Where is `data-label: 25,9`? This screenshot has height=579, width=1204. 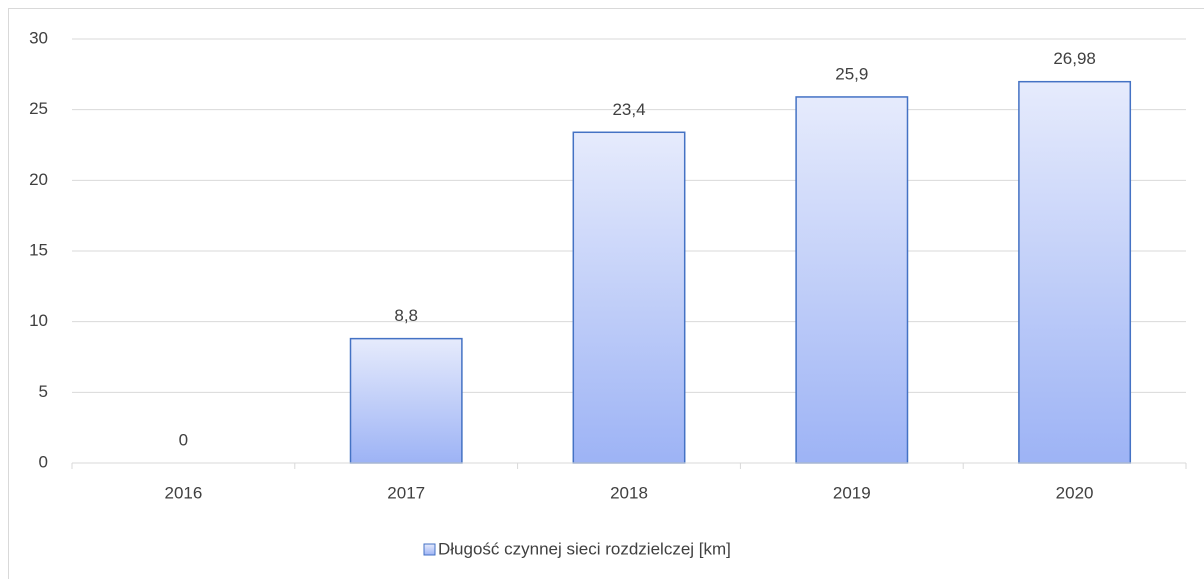
data-label: 25,9 is located at coordinates (851, 73).